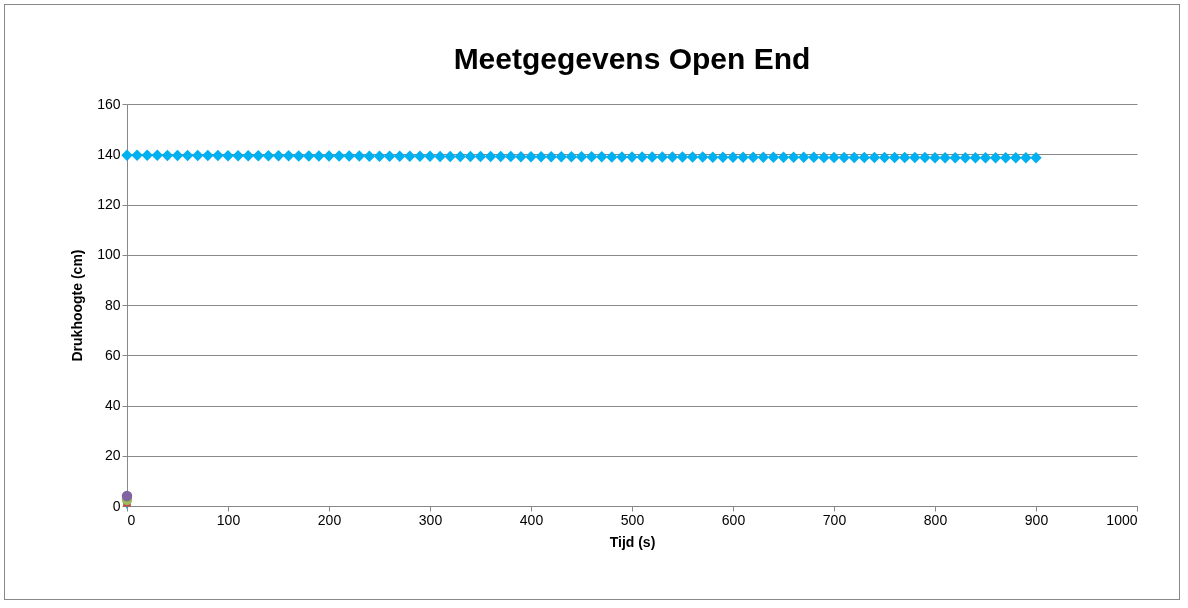 The image size is (1188, 608). Describe the element at coordinates (1122, 519) in the screenshot. I see `x-tick-label: 1000` at that location.